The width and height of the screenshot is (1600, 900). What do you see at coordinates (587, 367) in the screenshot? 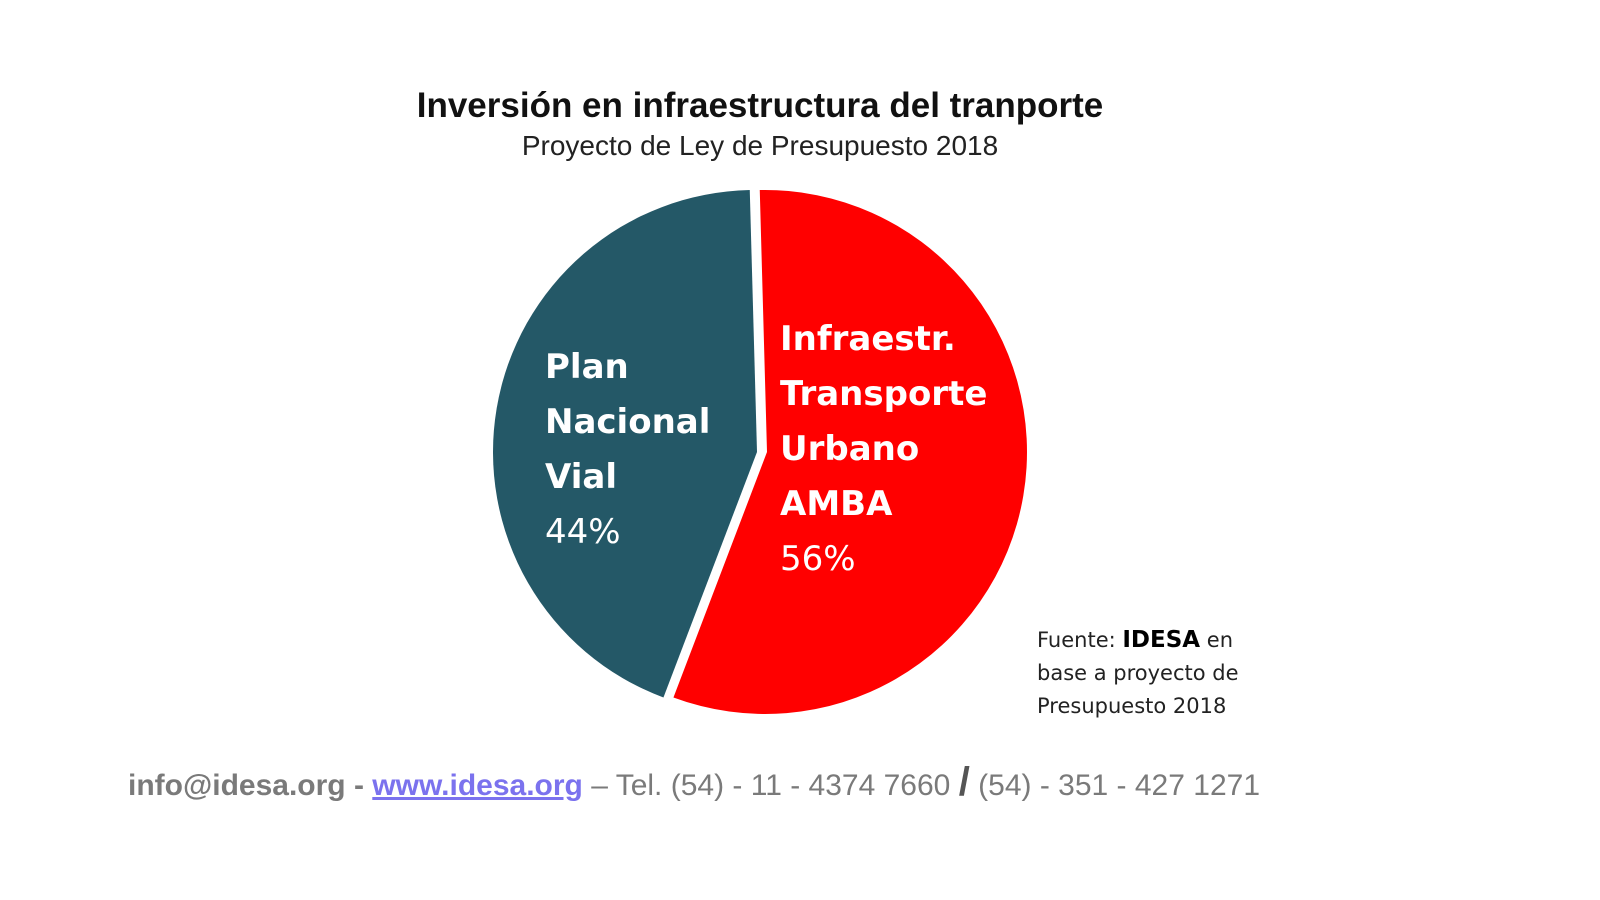
I see `slice-label-0-line-0: Plan` at bounding box center [587, 367].